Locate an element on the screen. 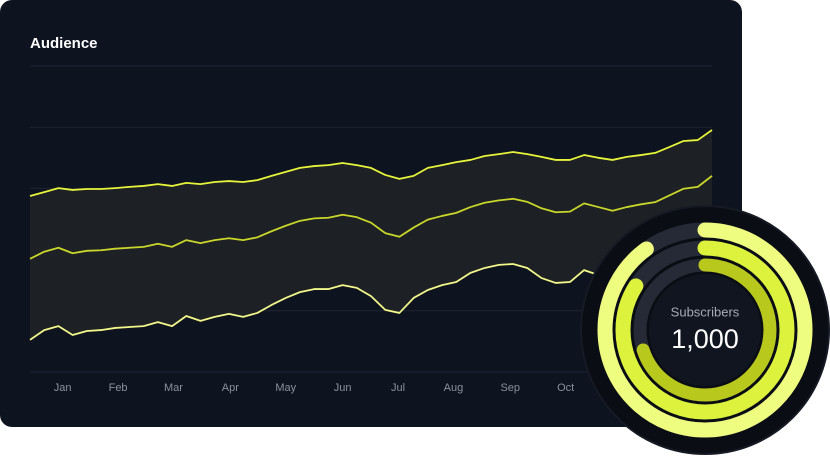 This screenshot has height=456, width=830. chart-title: Audience is located at coordinates (64, 43).